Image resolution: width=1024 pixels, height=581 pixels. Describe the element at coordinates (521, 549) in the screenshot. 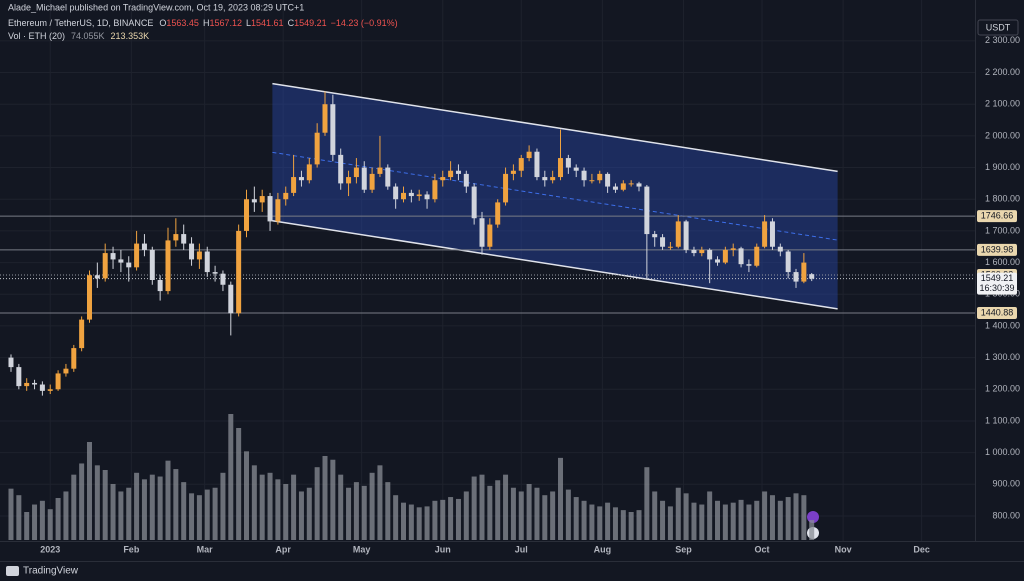

I see `x-tick-label: Jul` at that location.